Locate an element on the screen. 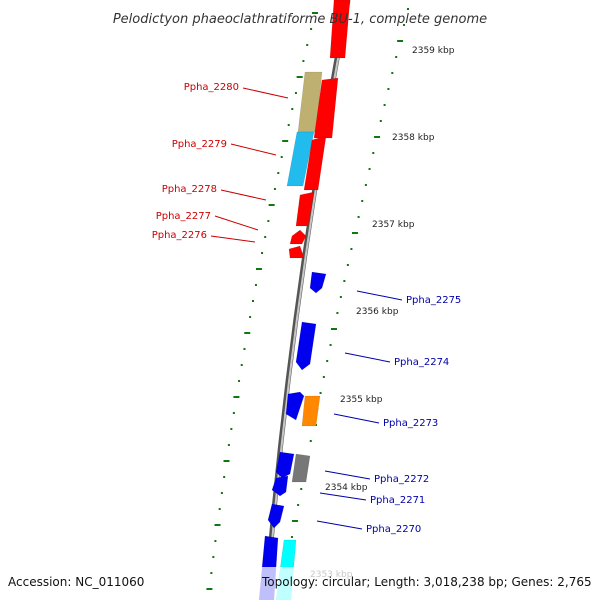 The image size is (600, 600). kbp-label-2357: 2357 kbp is located at coordinates (393, 225).